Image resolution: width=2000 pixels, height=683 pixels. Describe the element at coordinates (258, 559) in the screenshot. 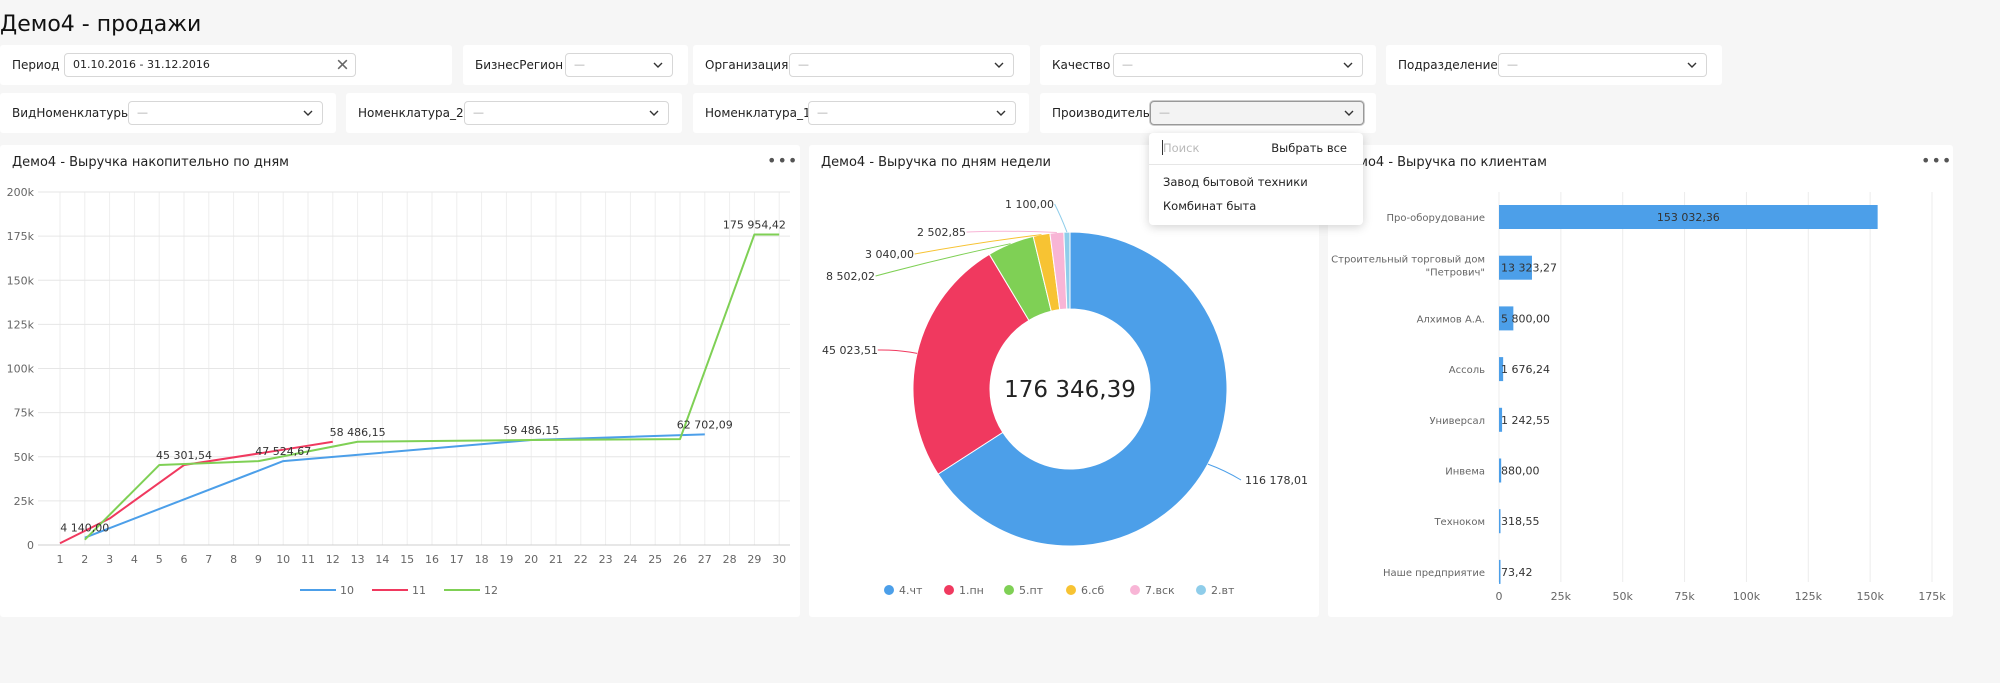

I see `x-tick-label: 9` at that location.